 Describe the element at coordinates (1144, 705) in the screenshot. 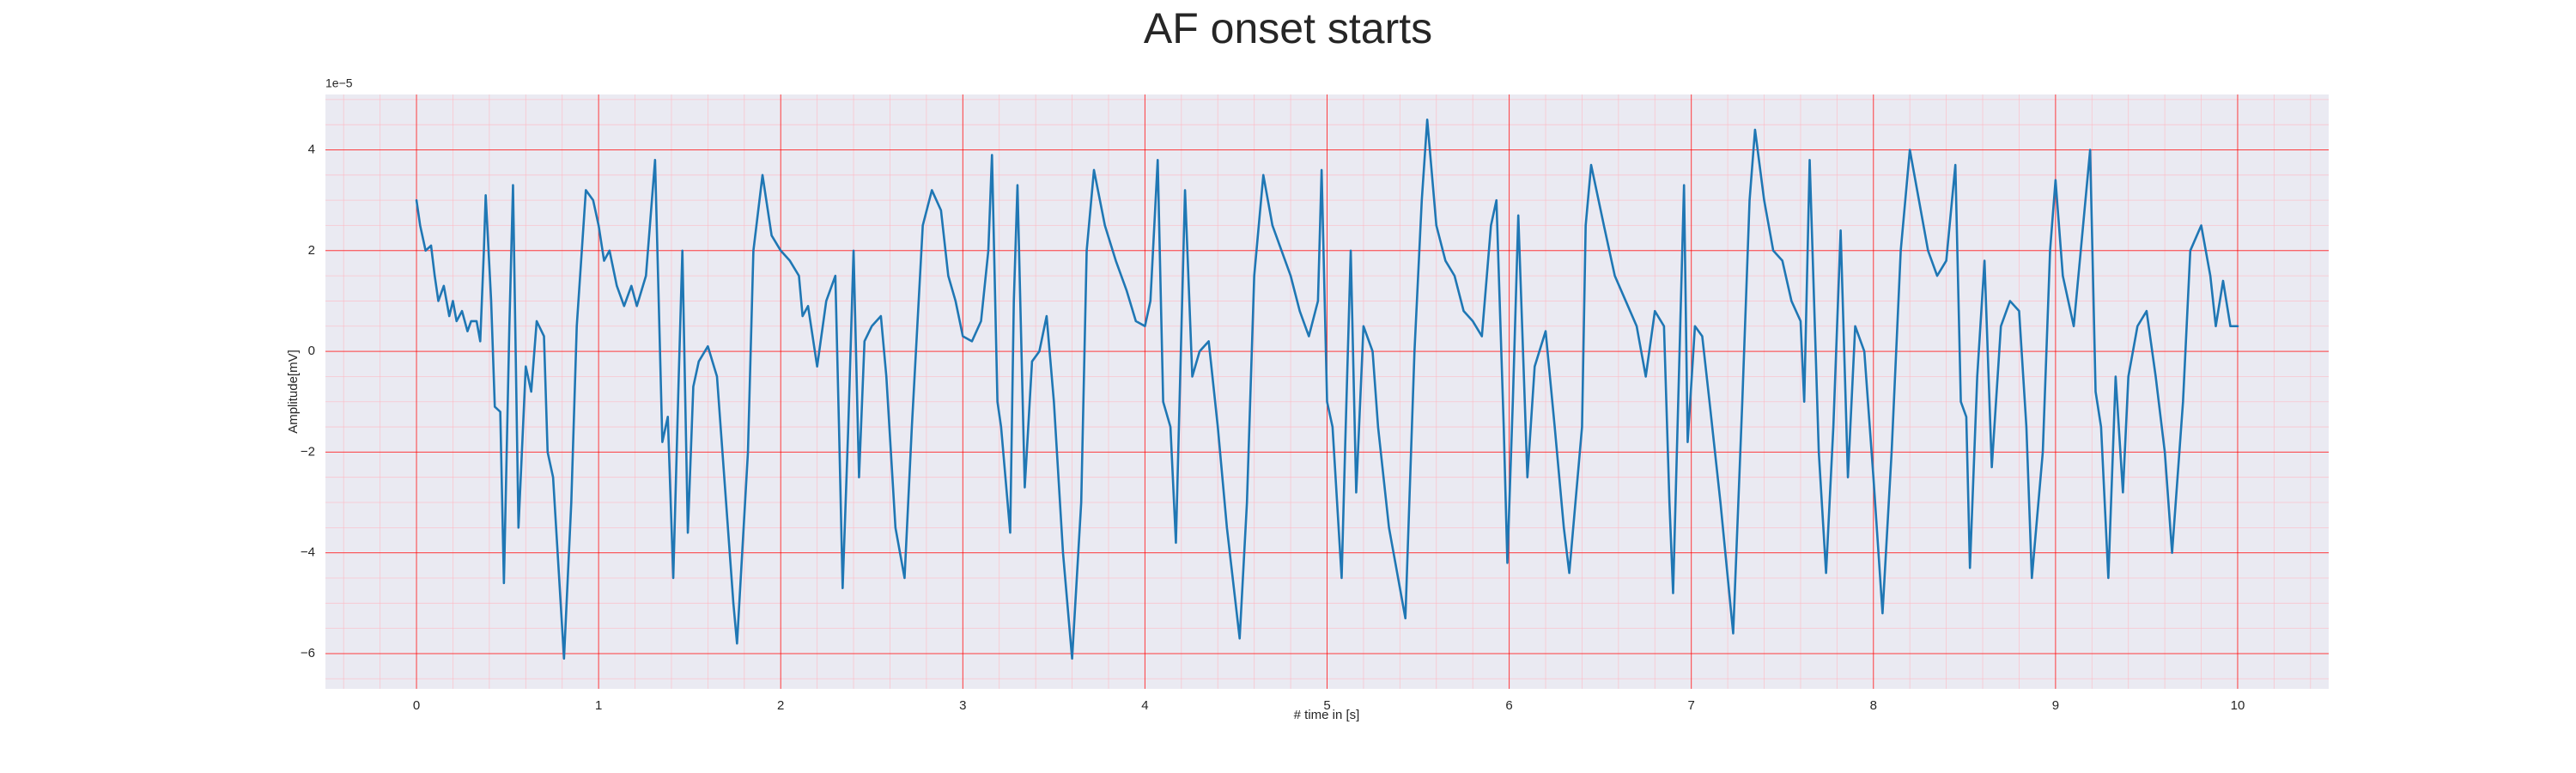

I see `x-tick-label: 4` at that location.